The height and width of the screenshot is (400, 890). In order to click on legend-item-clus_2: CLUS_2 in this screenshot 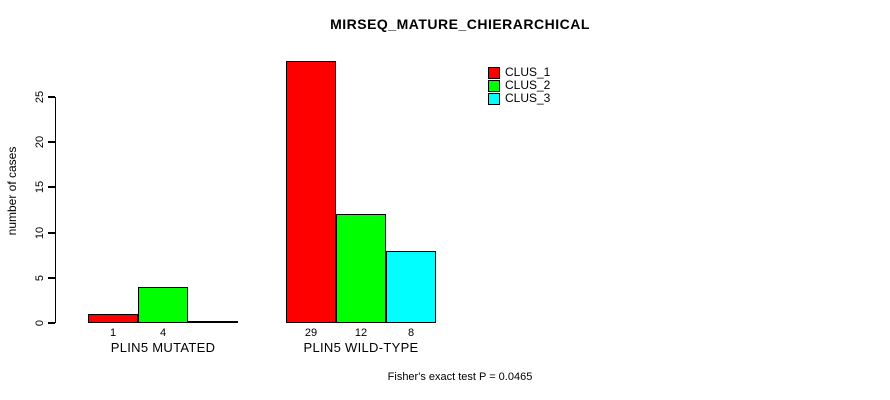, I will do `click(519, 85)`.